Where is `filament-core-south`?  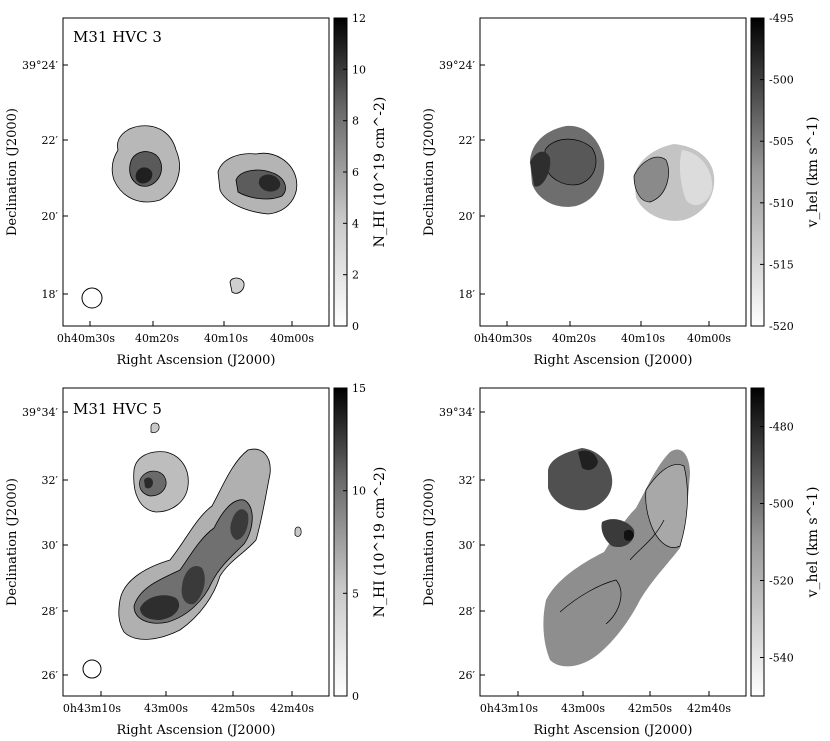
filament-core-south is located at coordinates (160, 607).